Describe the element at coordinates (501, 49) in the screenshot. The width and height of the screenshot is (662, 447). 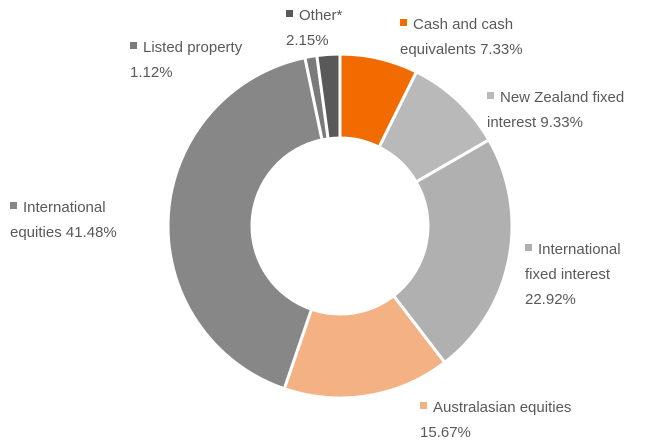
I see `value-label: 7.33%` at that location.